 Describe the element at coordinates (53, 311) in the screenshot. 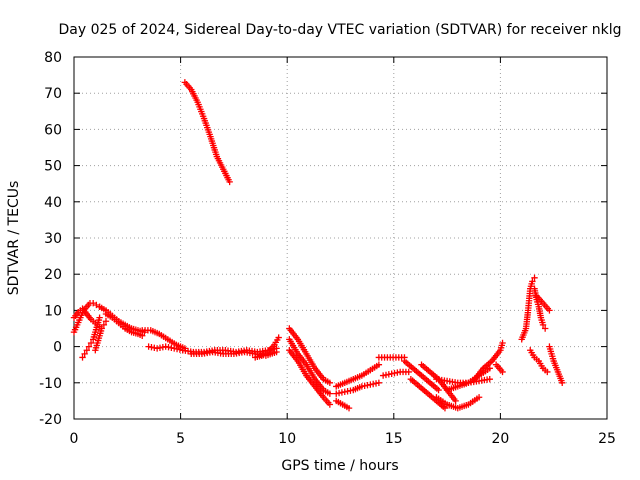

I see `y-tick-label: 10` at that location.